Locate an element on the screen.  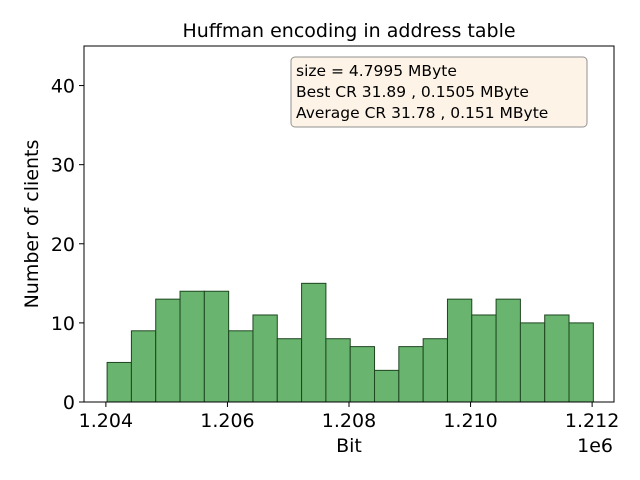
x-tick-label: 1.206 is located at coordinates (227, 421).